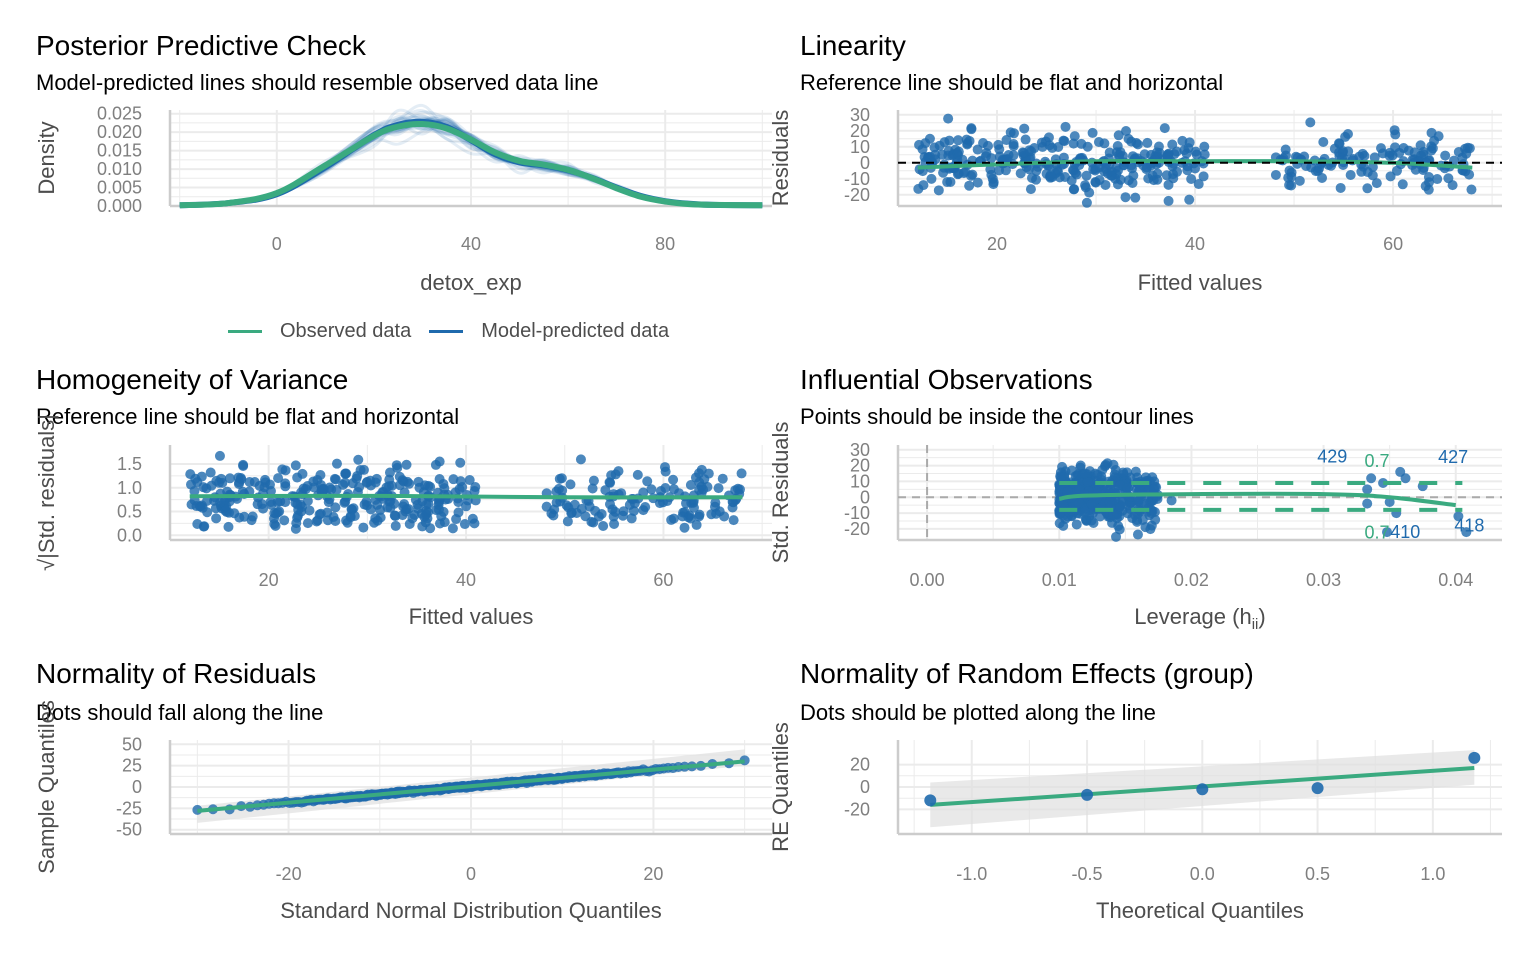 Image resolution: width=1536 pixels, height=960 pixels. Describe the element at coordinates (245, 331) in the screenshot. I see `legend-swatch-observed` at that location.